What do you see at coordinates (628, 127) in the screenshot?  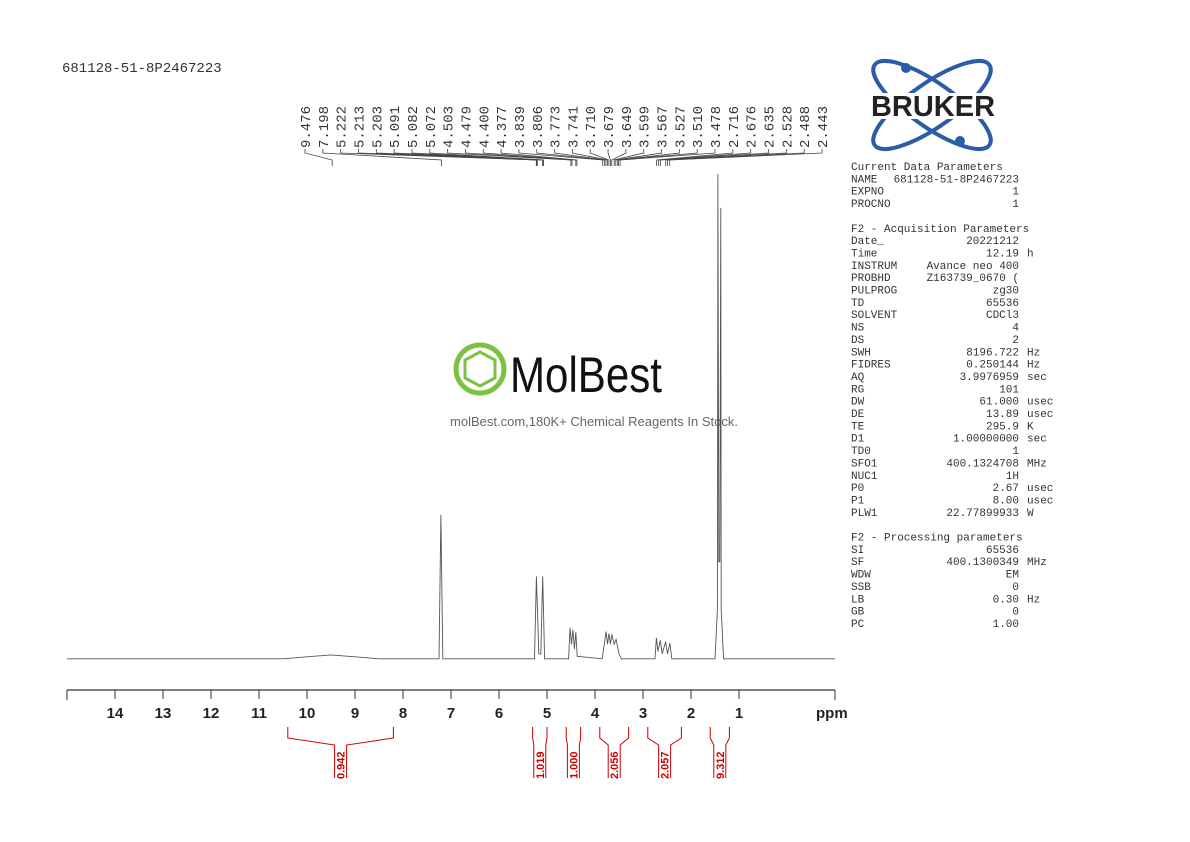 I see `peak-label: 3.649` at bounding box center [628, 127].